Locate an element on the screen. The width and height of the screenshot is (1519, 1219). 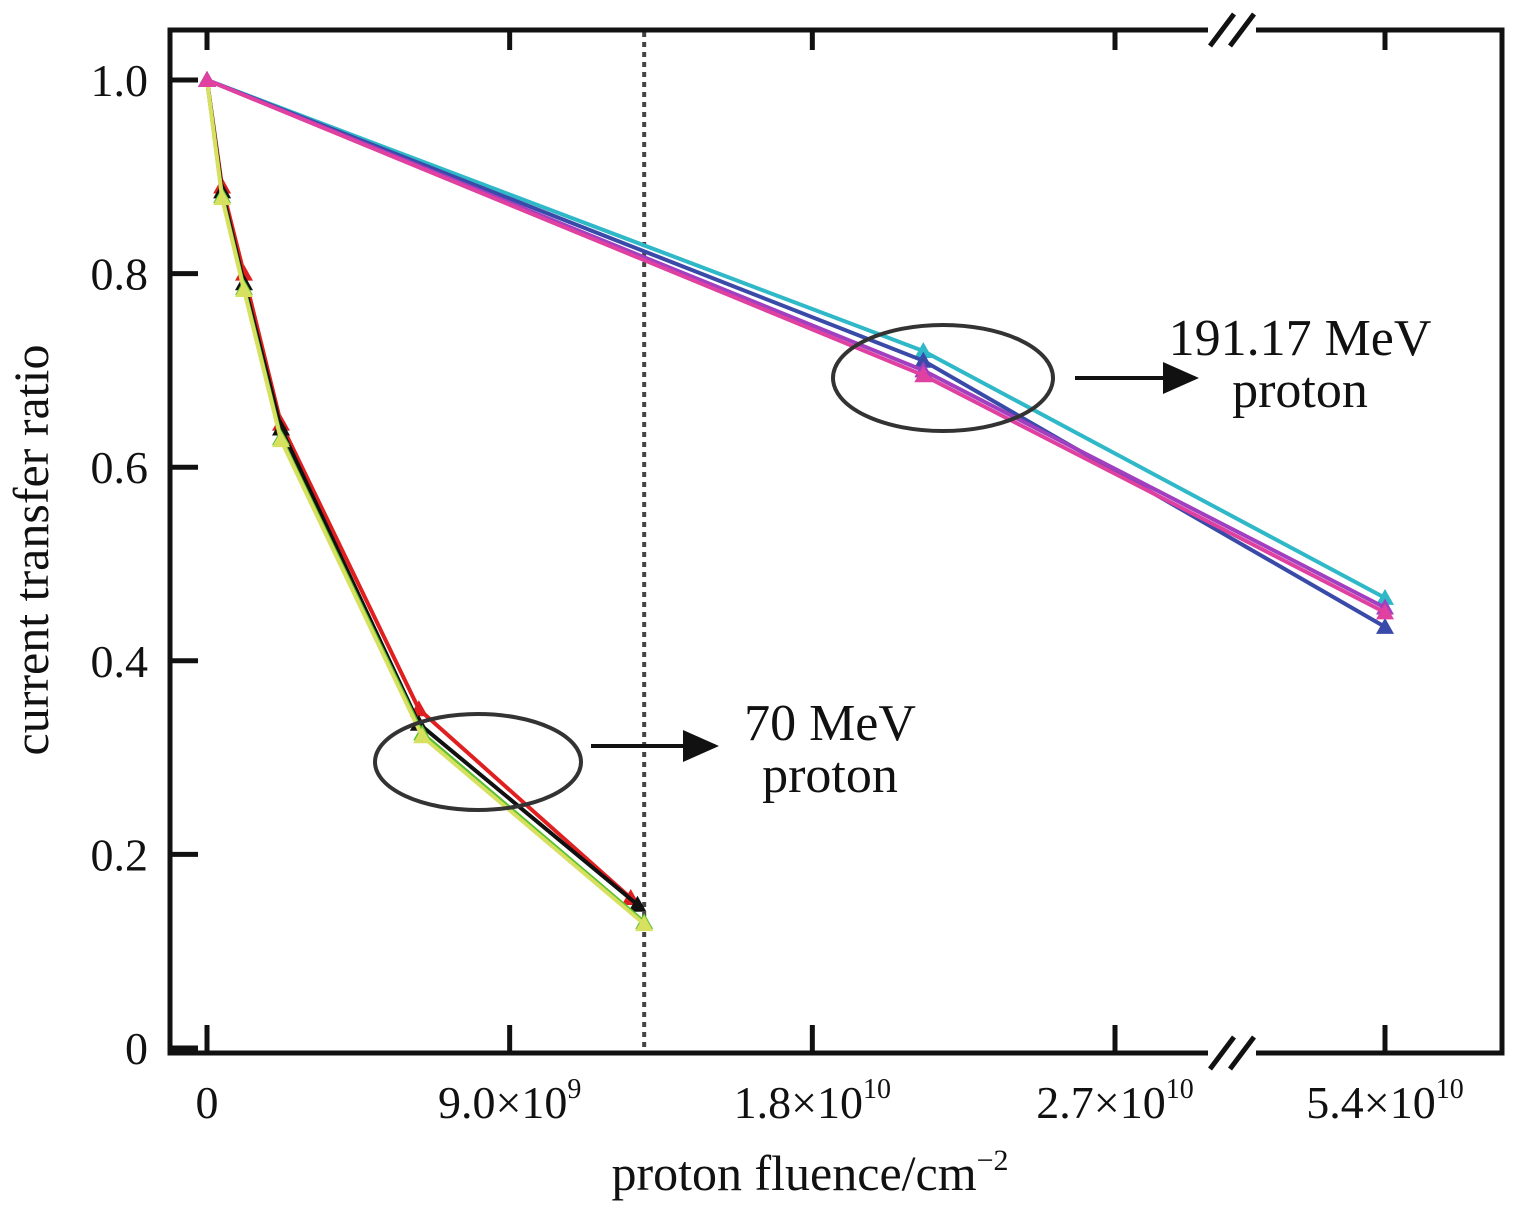
x-tick-label-2: 1.8×10¹⁰ is located at coordinates (812, 1101).